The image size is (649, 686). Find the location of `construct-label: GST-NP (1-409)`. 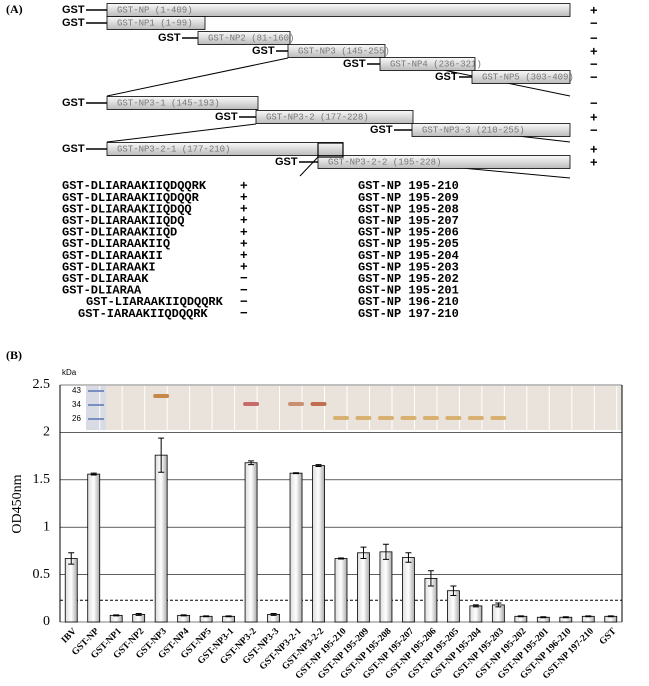

construct-label: GST-NP (1-409) is located at coordinates (155, 10).